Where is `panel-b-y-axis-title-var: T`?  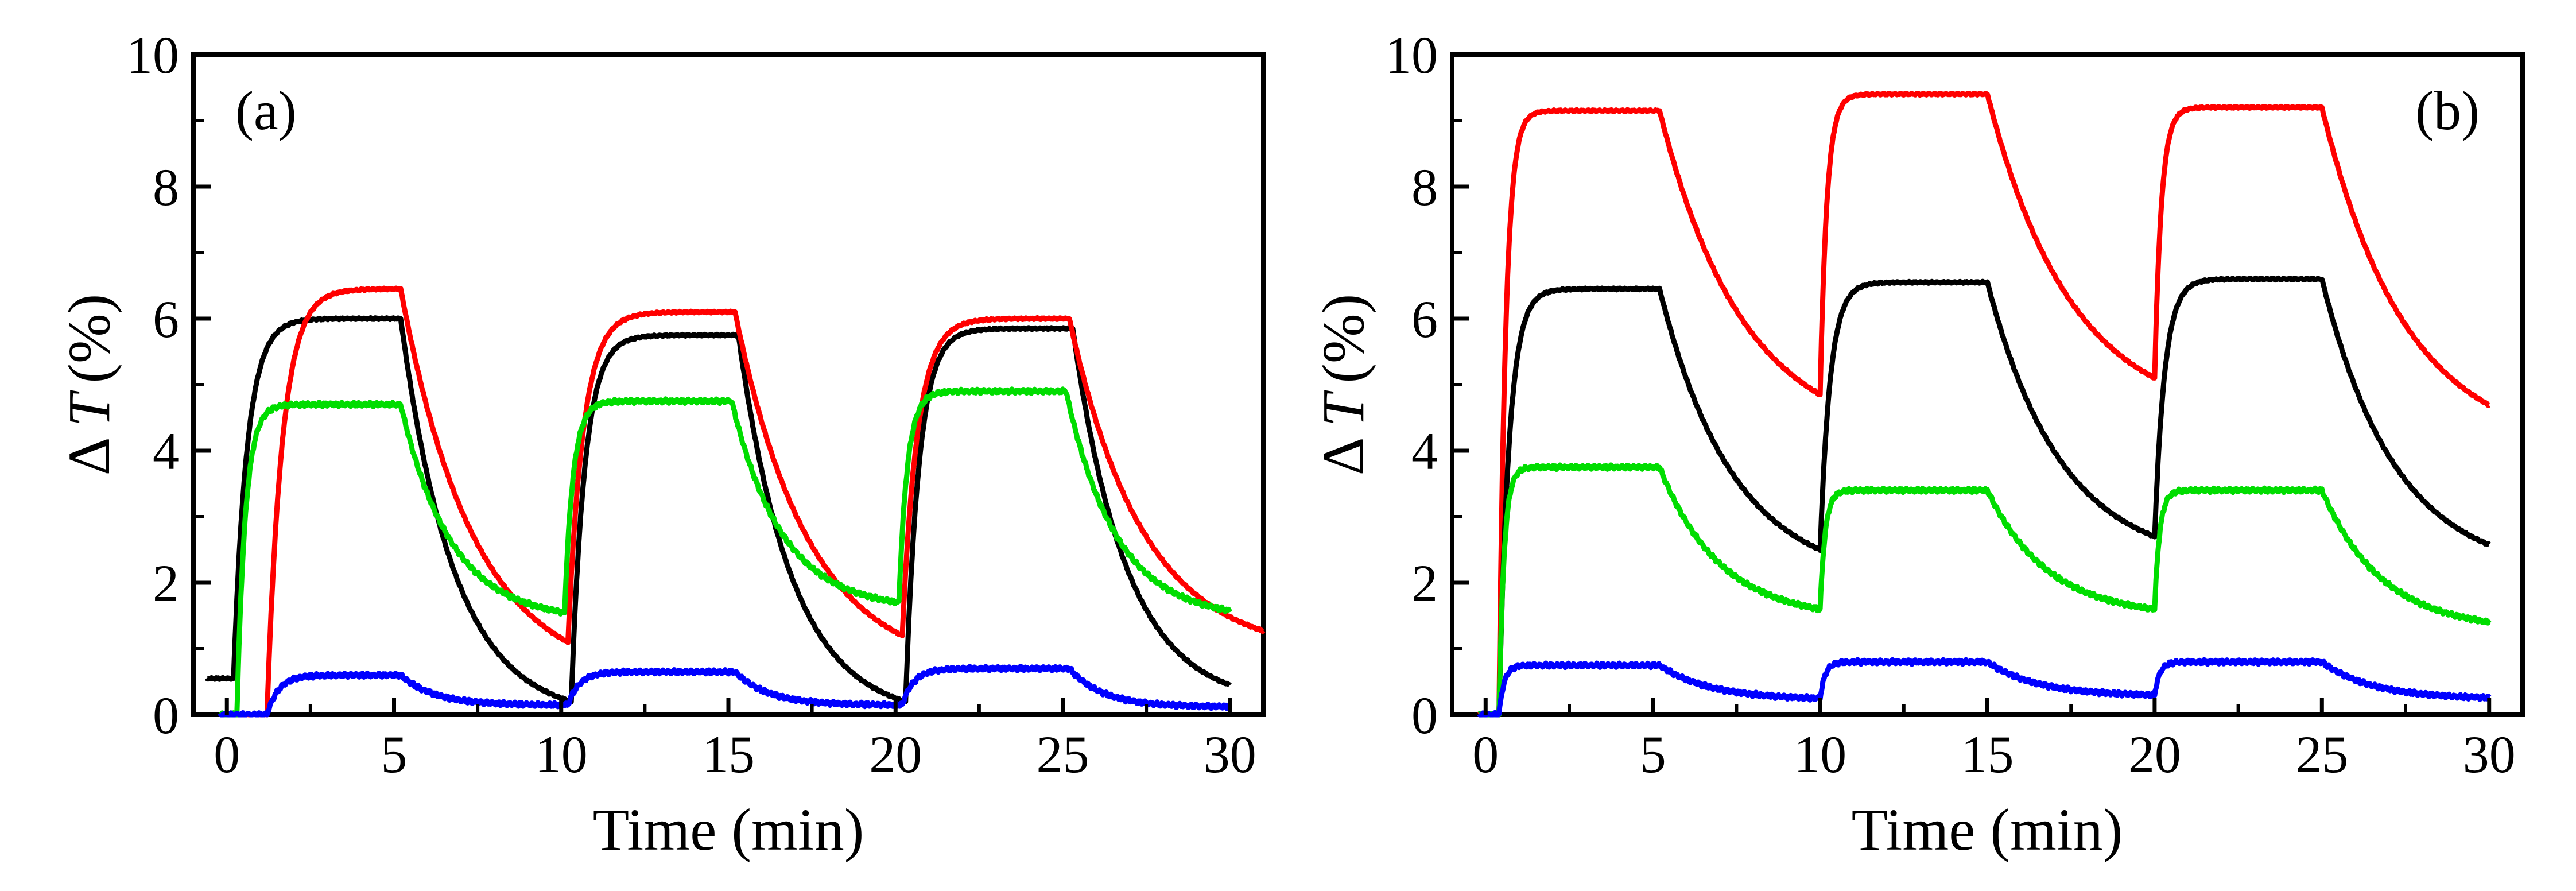 panel-b-y-axis-title-var: T is located at coordinates (1343, 408).